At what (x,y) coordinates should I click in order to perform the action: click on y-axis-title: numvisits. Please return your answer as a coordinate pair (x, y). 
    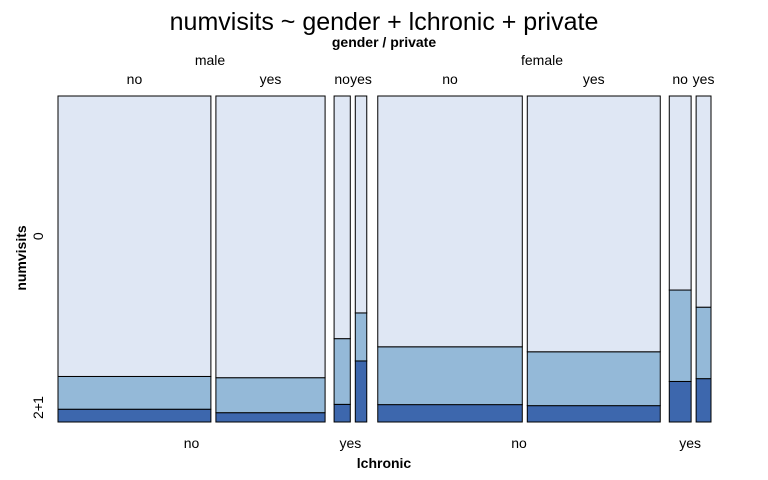
    Looking at the image, I should click on (21, 258).